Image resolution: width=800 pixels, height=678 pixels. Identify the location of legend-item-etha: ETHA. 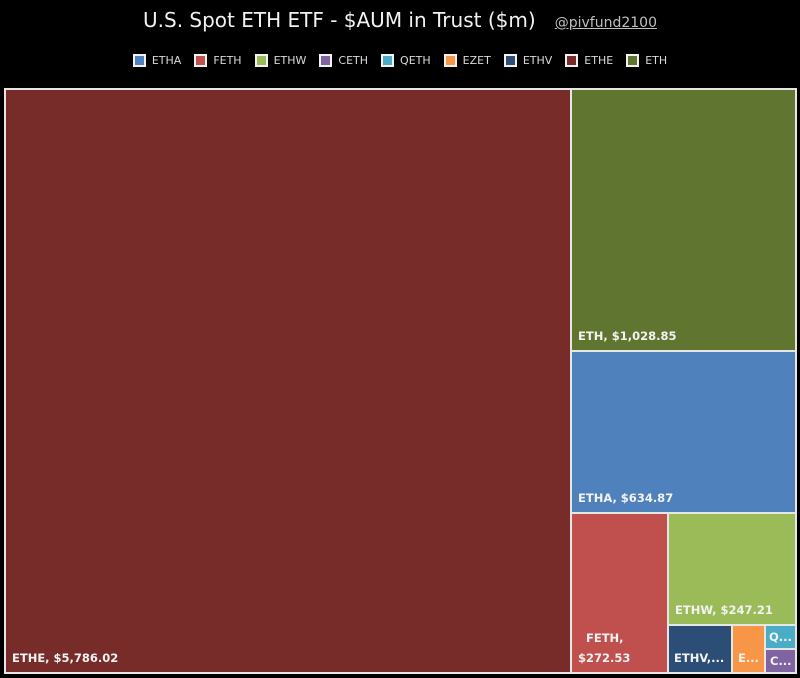
(157, 60).